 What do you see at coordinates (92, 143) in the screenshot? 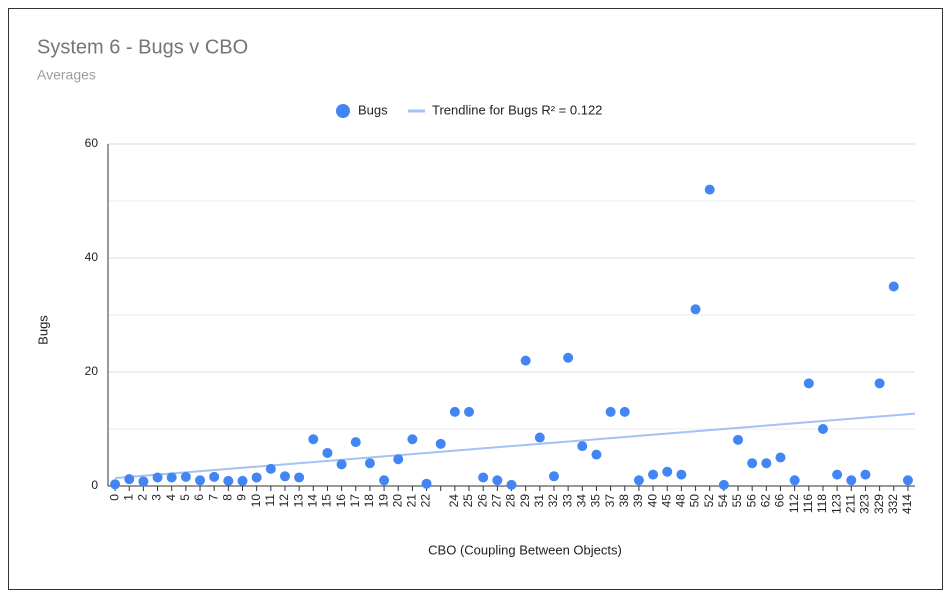
I see `y-tick-label: 60` at bounding box center [92, 143].